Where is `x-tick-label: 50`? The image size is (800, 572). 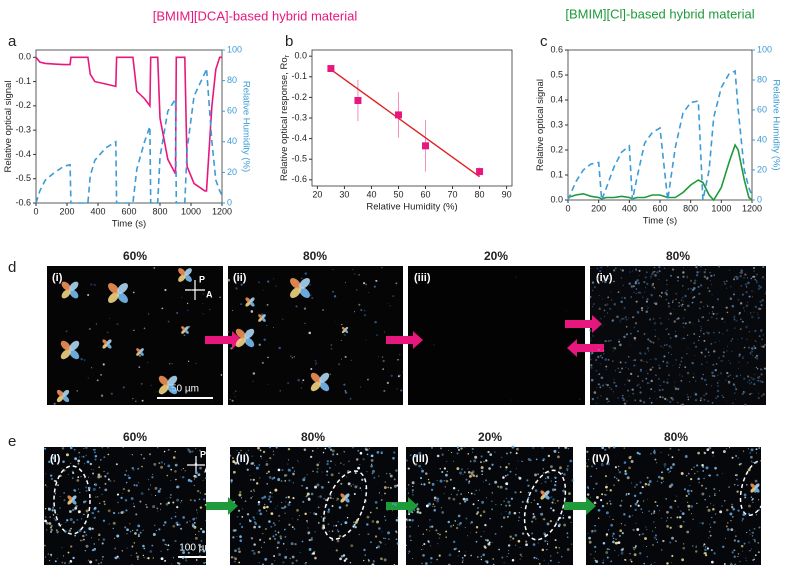
x-tick-label: 50 is located at coordinates (398, 194).